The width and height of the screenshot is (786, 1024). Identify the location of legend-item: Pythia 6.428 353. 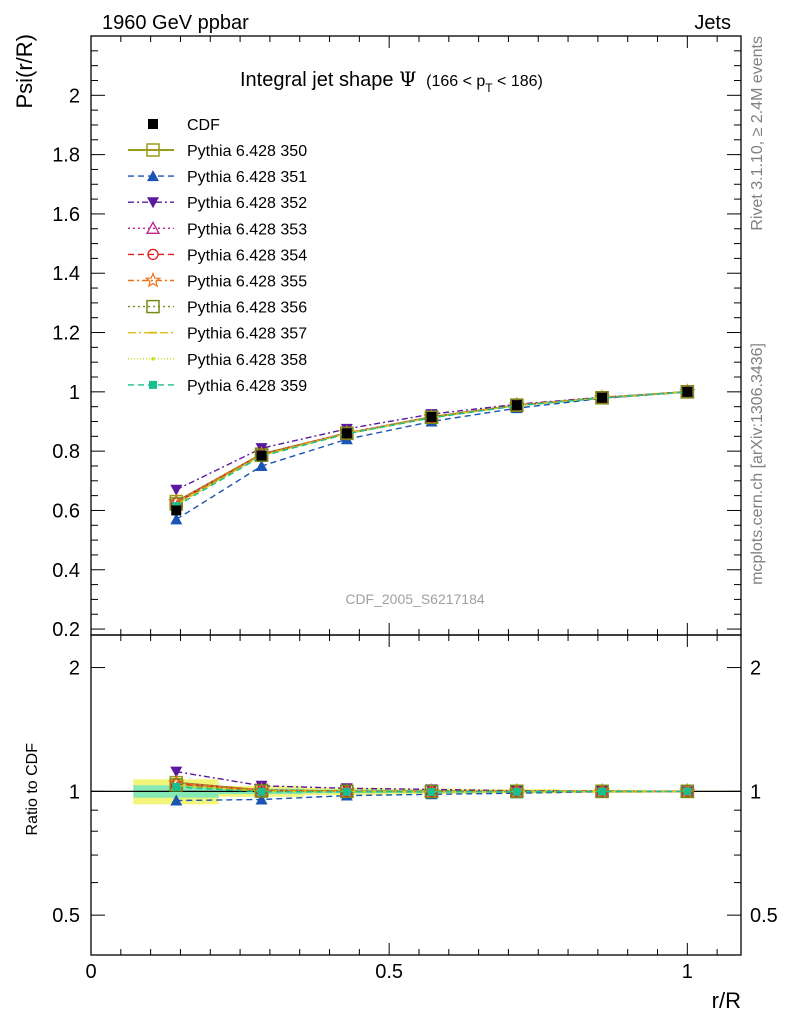
(217, 229).